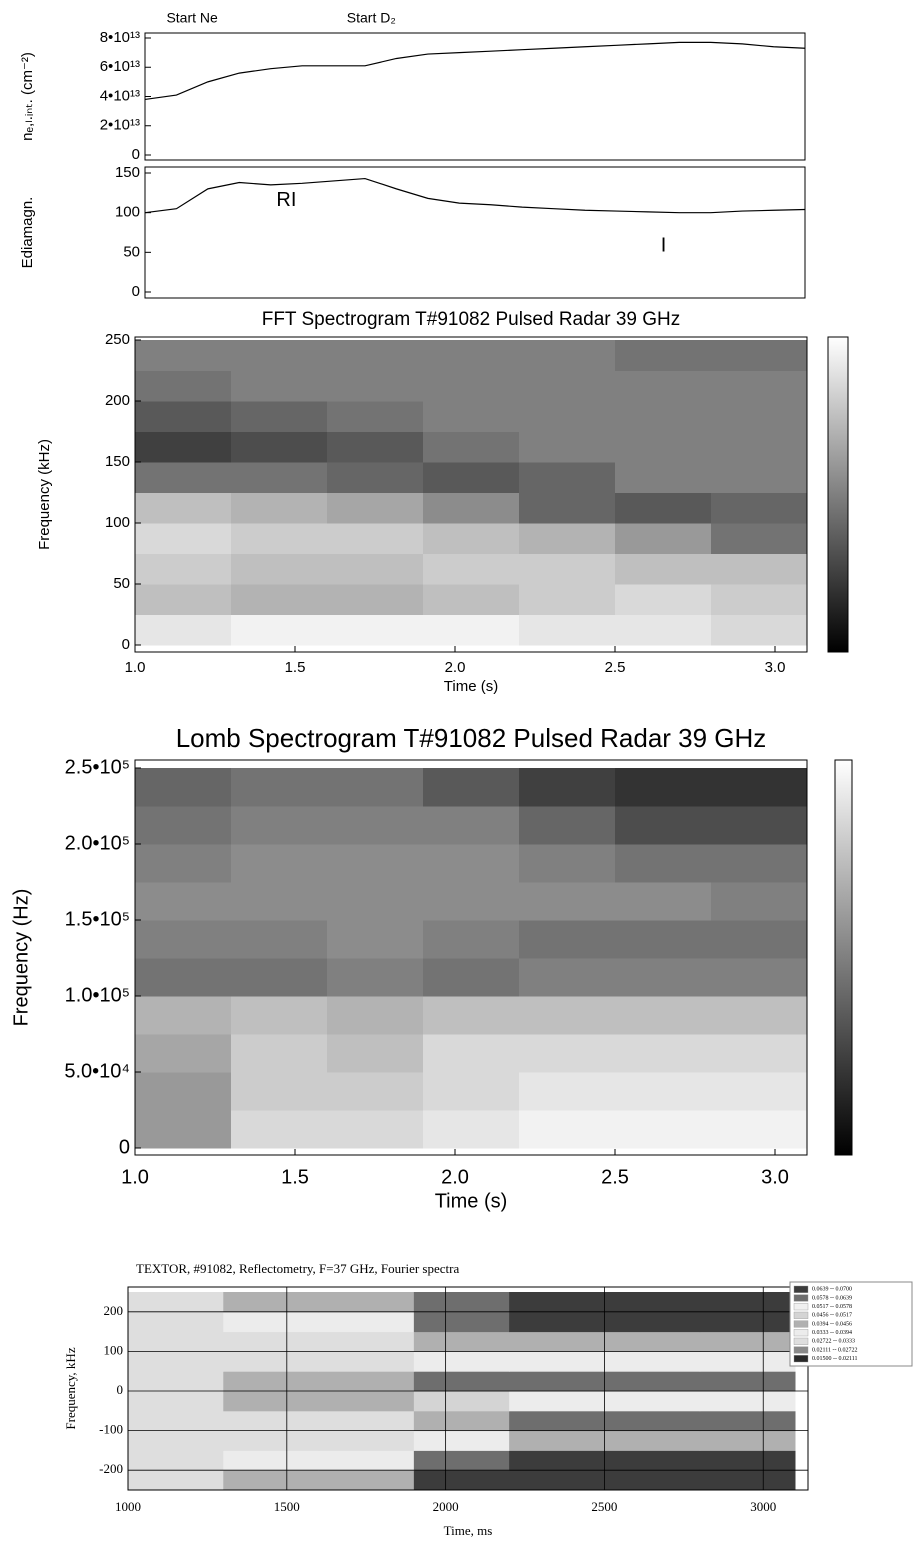  Describe the element at coordinates (135, 667) in the screenshot. I see `x-tick-label: 1.0` at that location.